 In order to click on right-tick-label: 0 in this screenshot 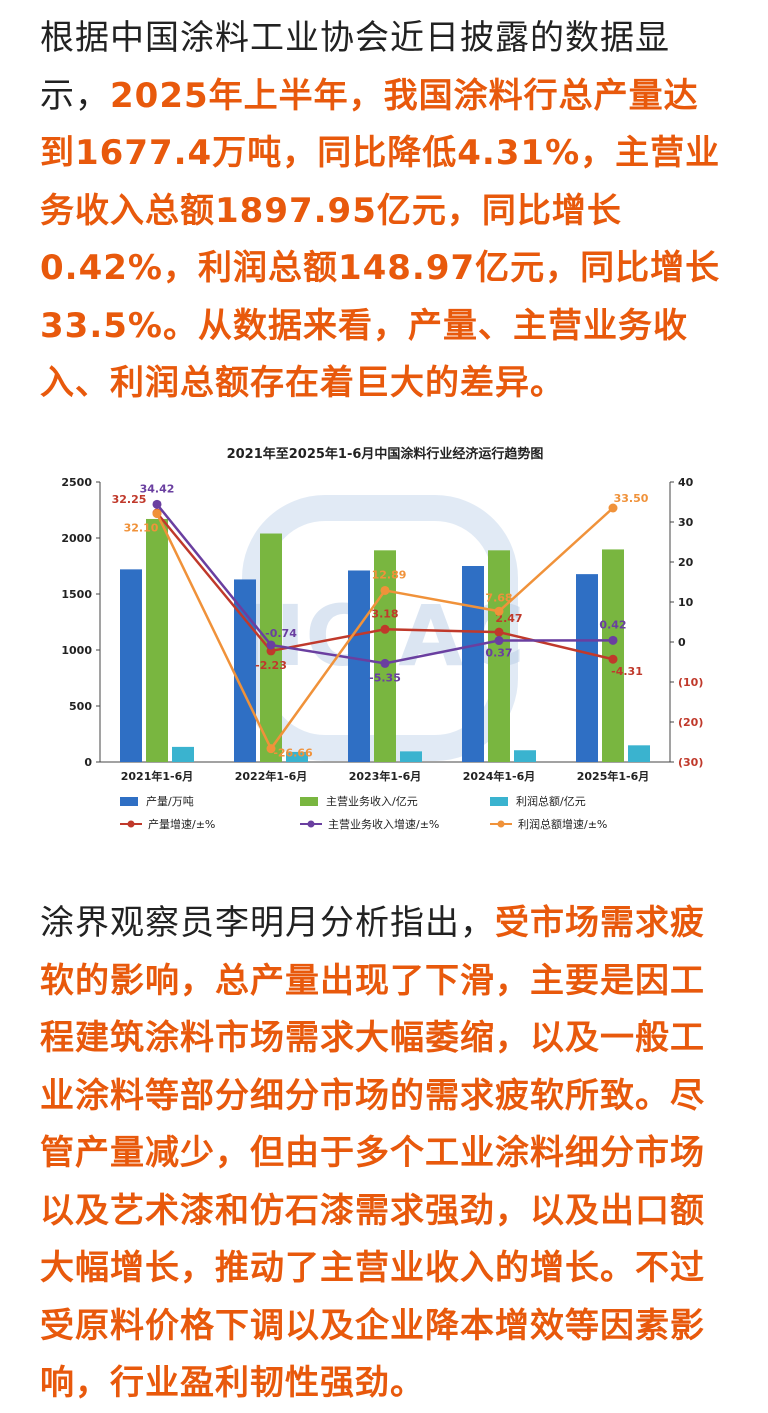, I will do `click(682, 642)`.